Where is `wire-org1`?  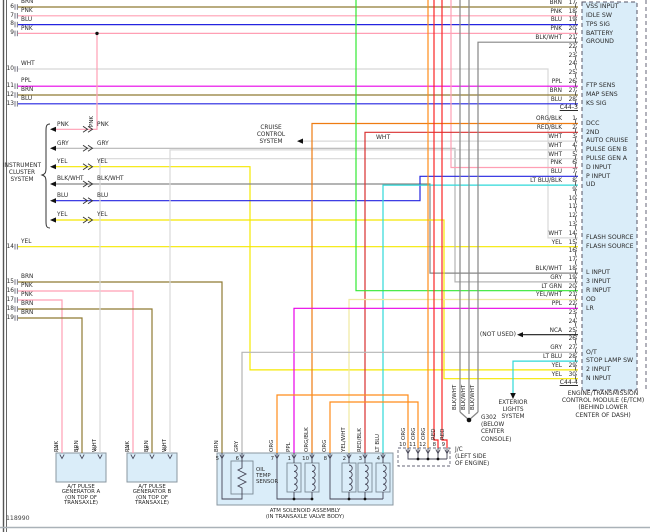 wire-org1 is located at coordinates (342, 423).